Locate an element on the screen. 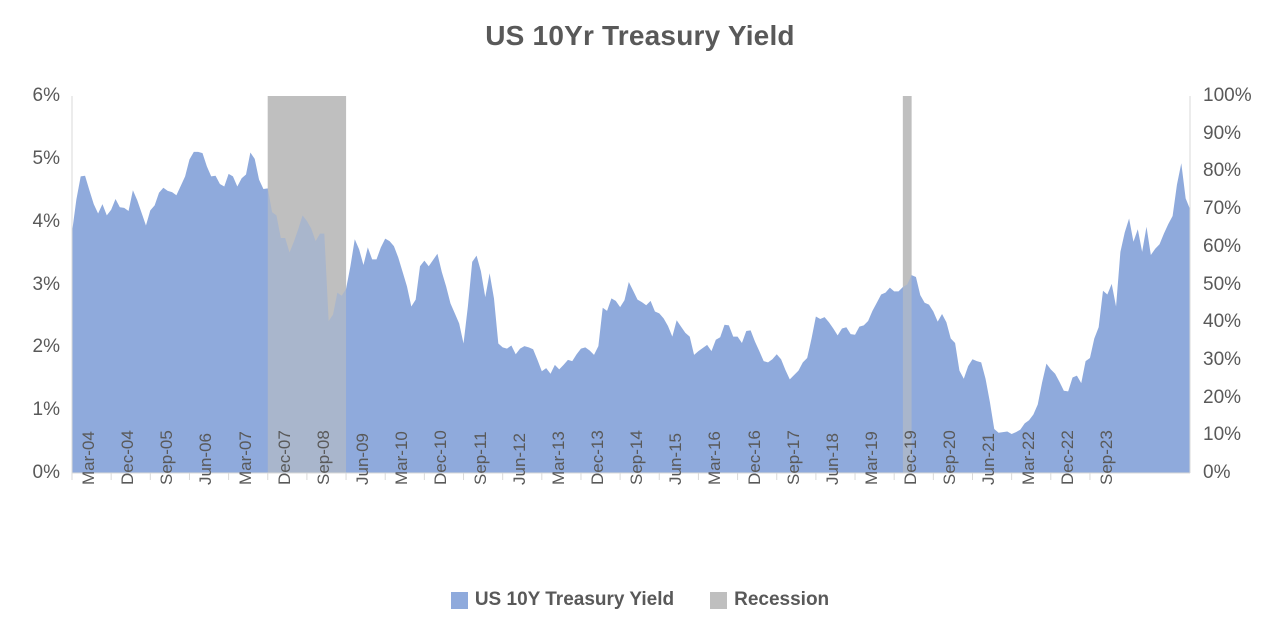  x-axis-tick-label: Mar-22 is located at coordinates (1028, 458).